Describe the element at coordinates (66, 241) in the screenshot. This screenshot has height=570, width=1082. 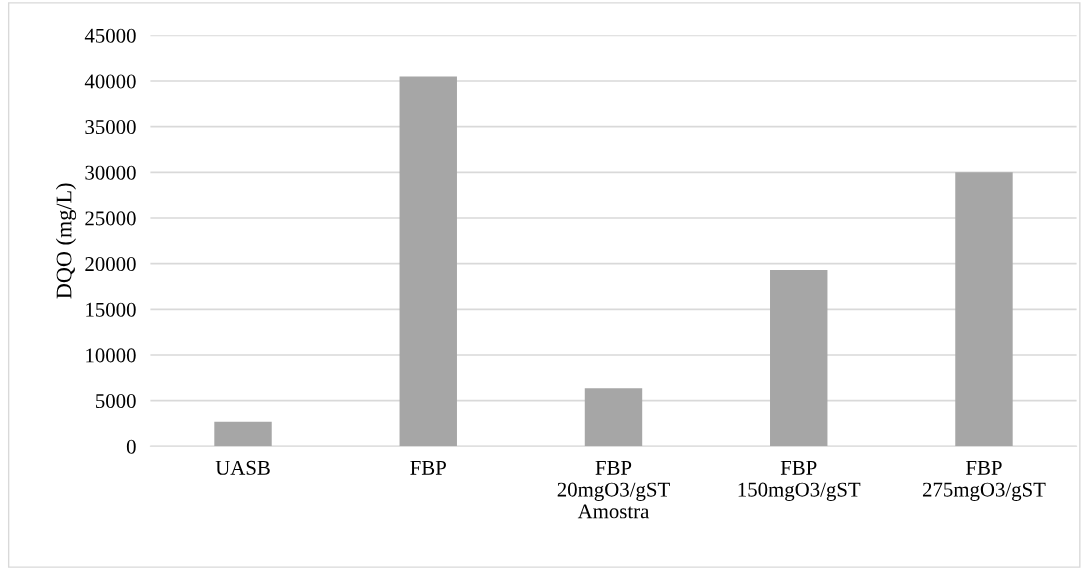
I see `y-axis-title: DQO (mg/L)` at that location.